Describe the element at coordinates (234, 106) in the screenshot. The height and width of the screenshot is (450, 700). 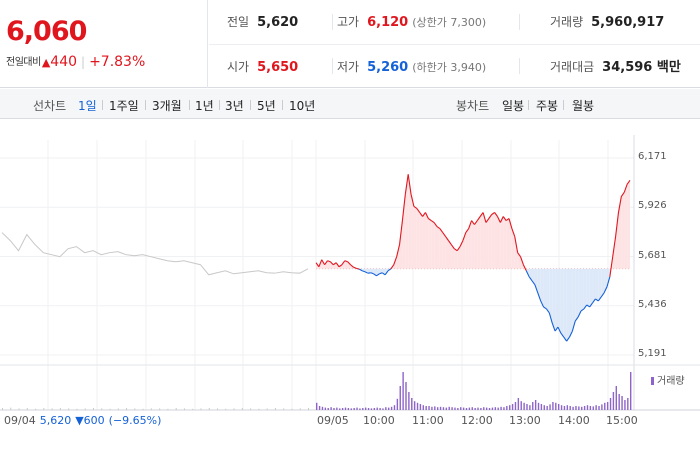
I see `tab-3year: 3년` at that location.